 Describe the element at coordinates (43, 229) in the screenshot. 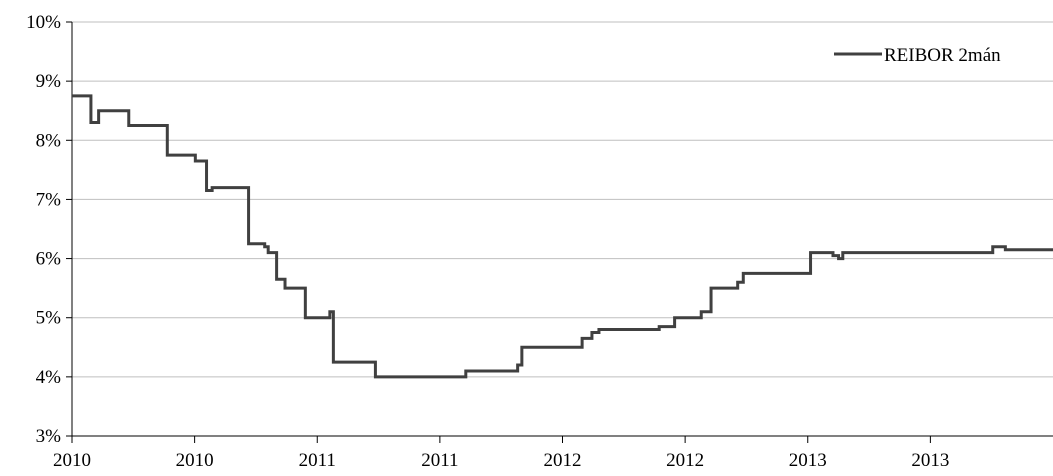

I see `y-axis-tick-labels: 3% 4% 5% 6% 7% 8% 9% 10%` at that location.